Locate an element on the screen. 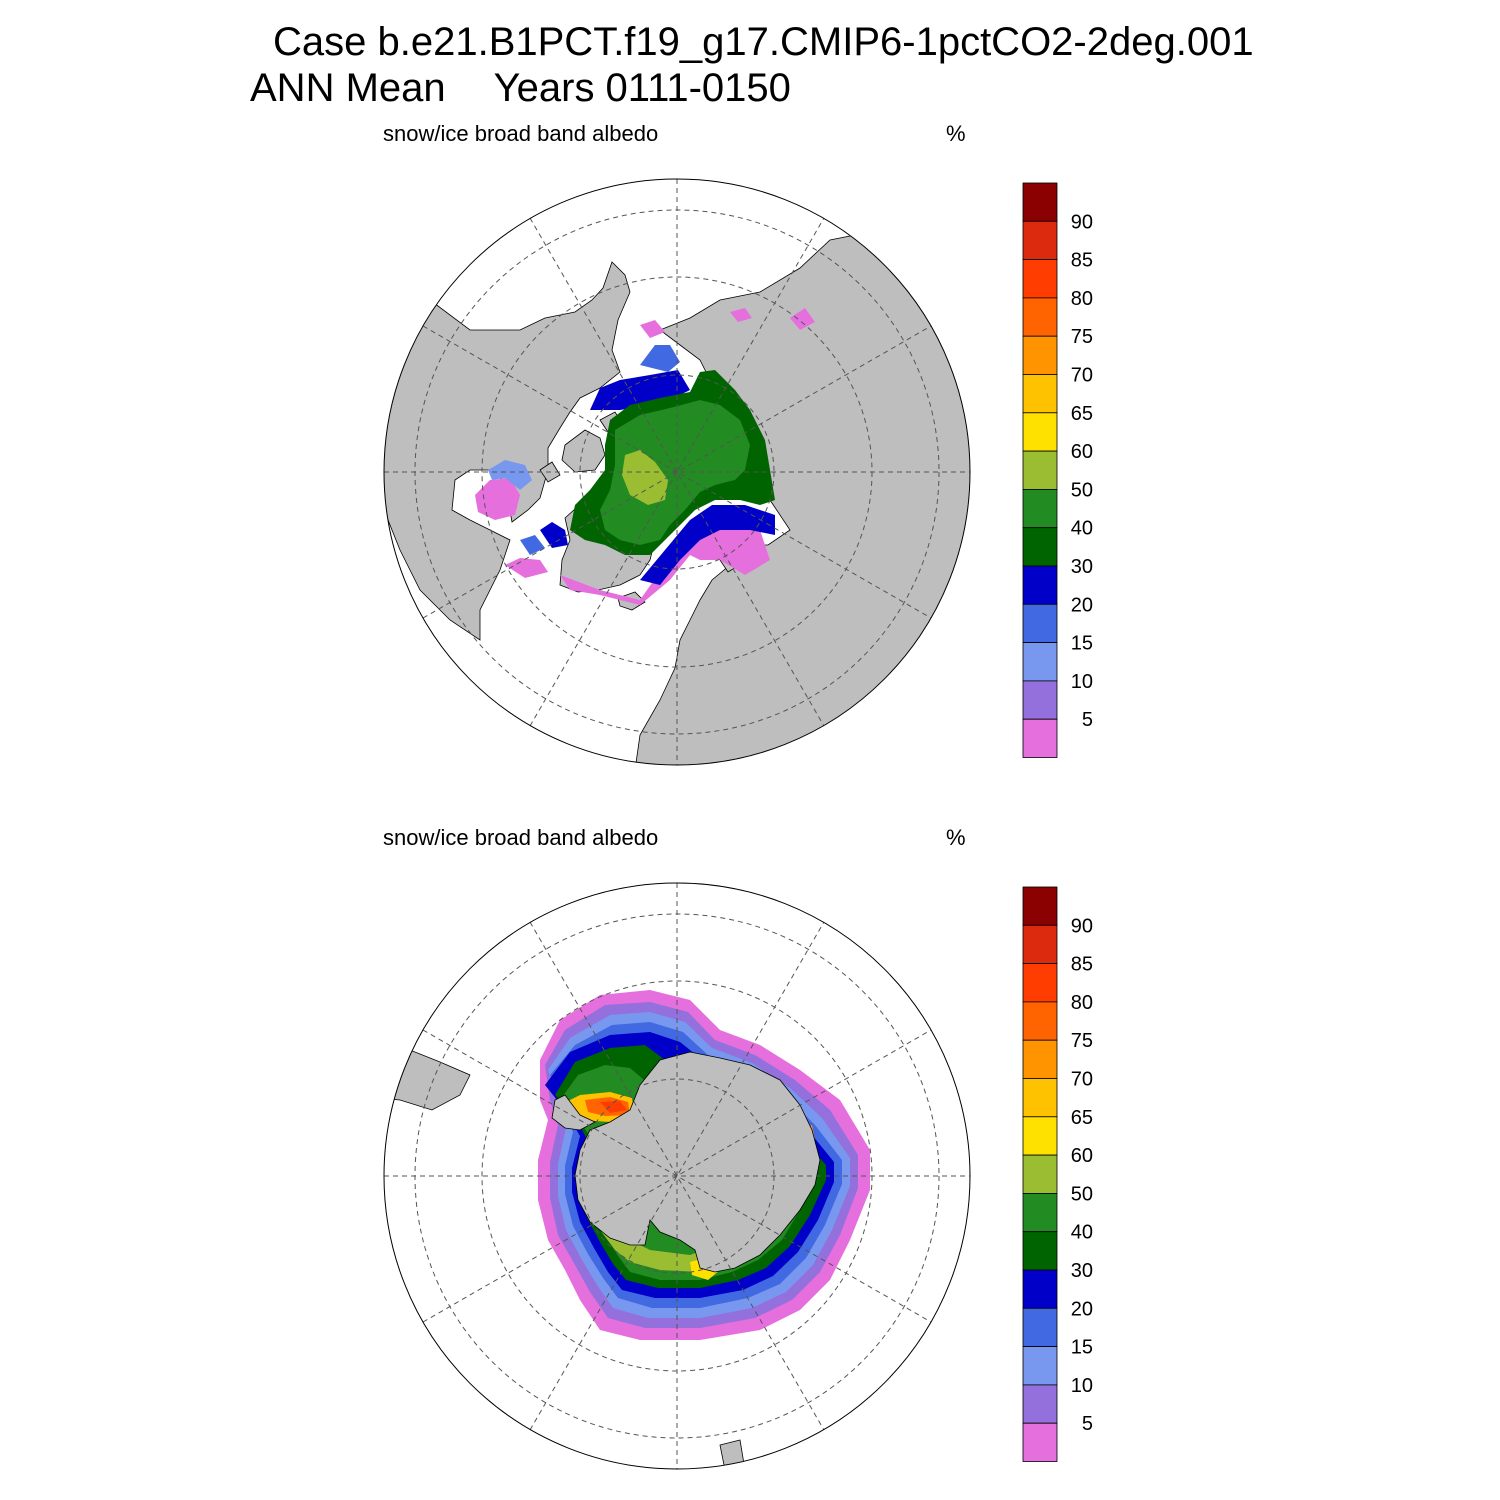 Image resolution: width=1500 pixels, height=1500 pixels. south-colorbar-tick-label: 60 is located at coordinates (1082, 1156).